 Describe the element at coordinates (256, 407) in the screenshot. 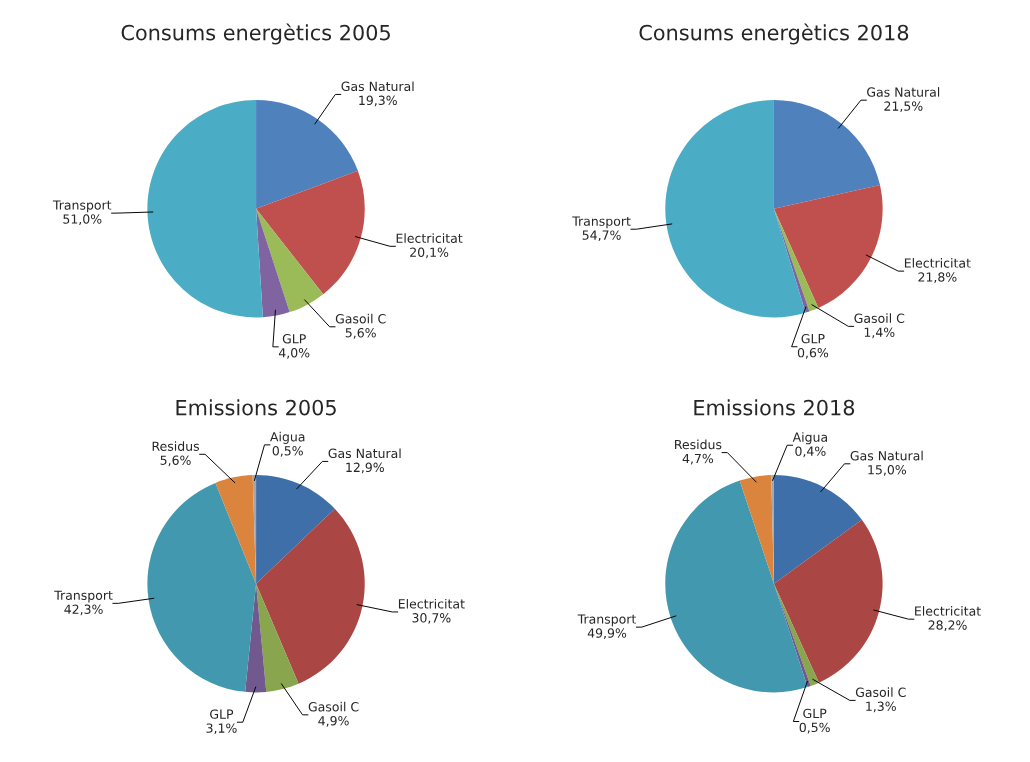

I see `chart-title: Emissions 2005` at that location.